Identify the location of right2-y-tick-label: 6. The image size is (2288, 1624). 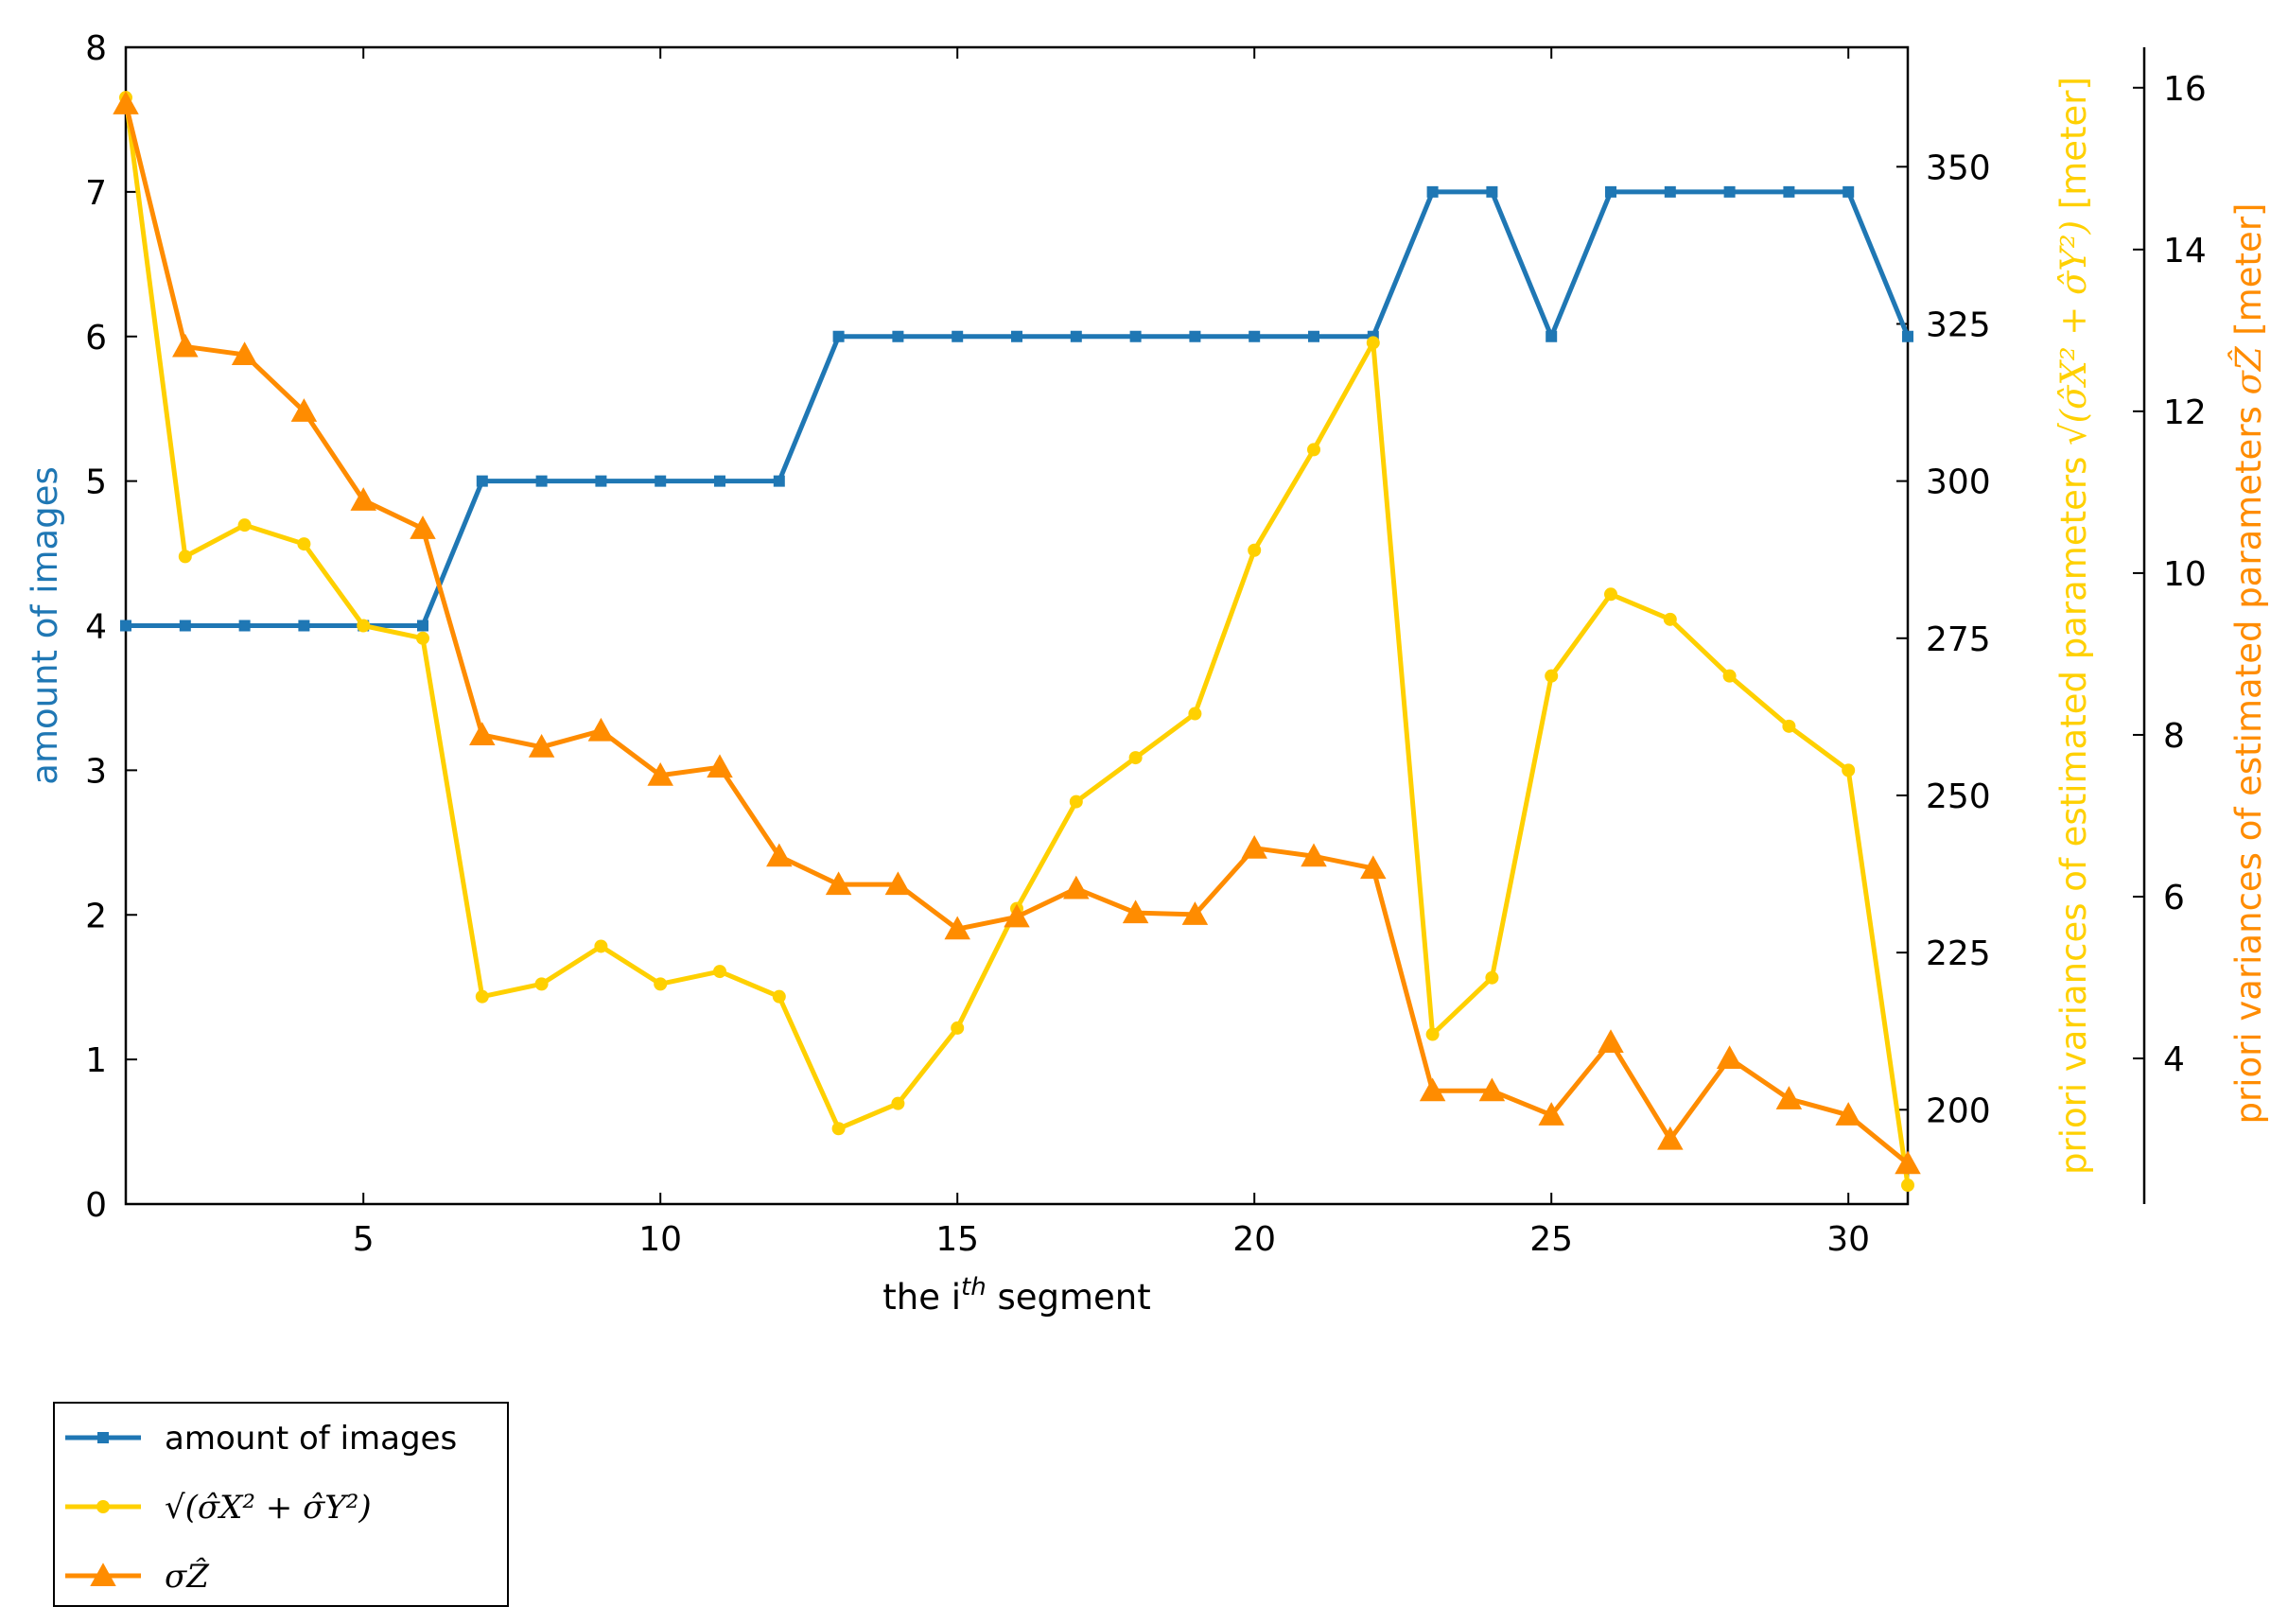
(2174, 898).